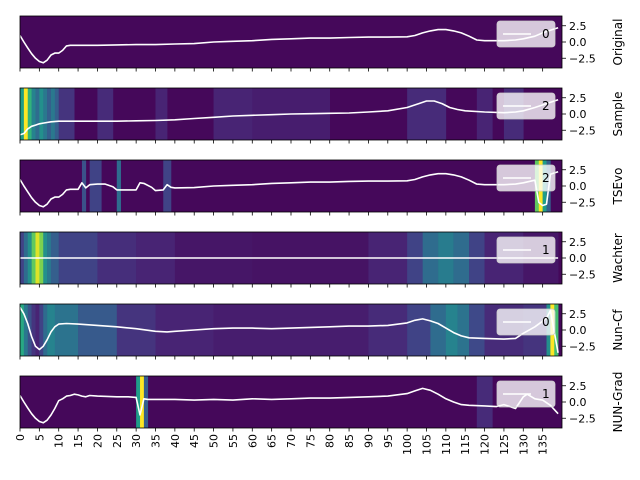  What do you see at coordinates (252, 441) in the screenshot?
I see `x-tick-label: 60` at bounding box center [252, 441].